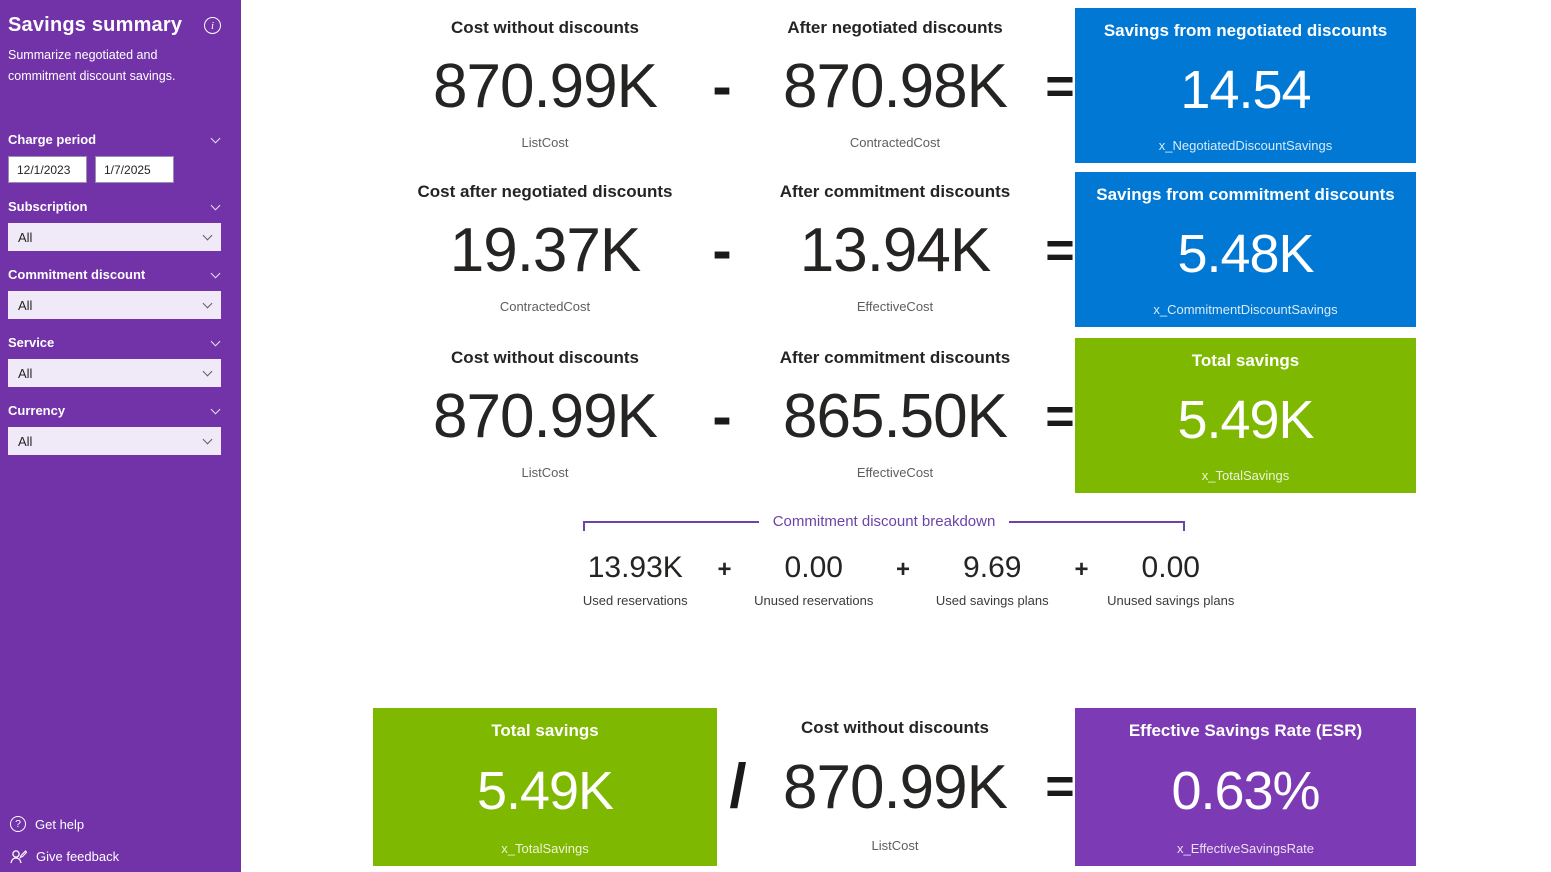 This screenshot has width=1551, height=872. I want to click on end-date-input: 1/7/2025, so click(134, 170).